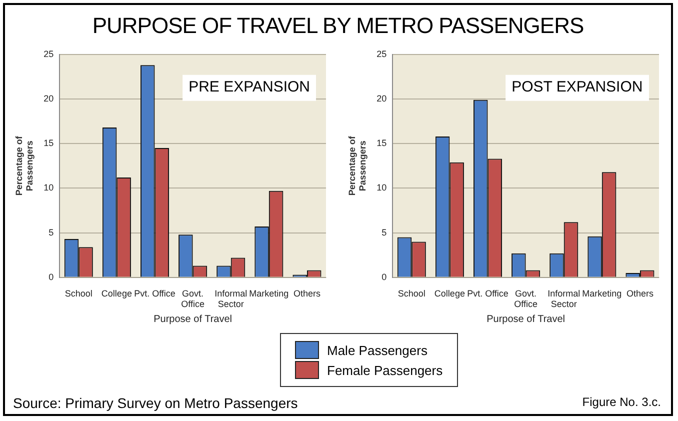 The height and width of the screenshot is (421, 678). Describe the element at coordinates (249, 87) in the screenshot. I see `text: PRE EXPANSION` at that location.